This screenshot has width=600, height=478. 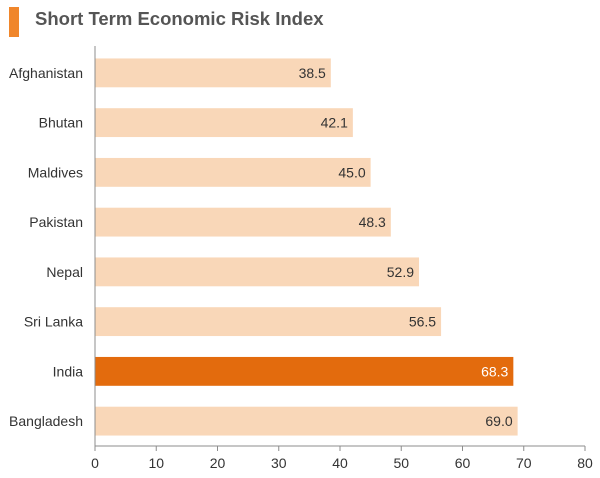 I want to click on chart-title: Short Term Economic Risk Index, so click(x=179, y=18).